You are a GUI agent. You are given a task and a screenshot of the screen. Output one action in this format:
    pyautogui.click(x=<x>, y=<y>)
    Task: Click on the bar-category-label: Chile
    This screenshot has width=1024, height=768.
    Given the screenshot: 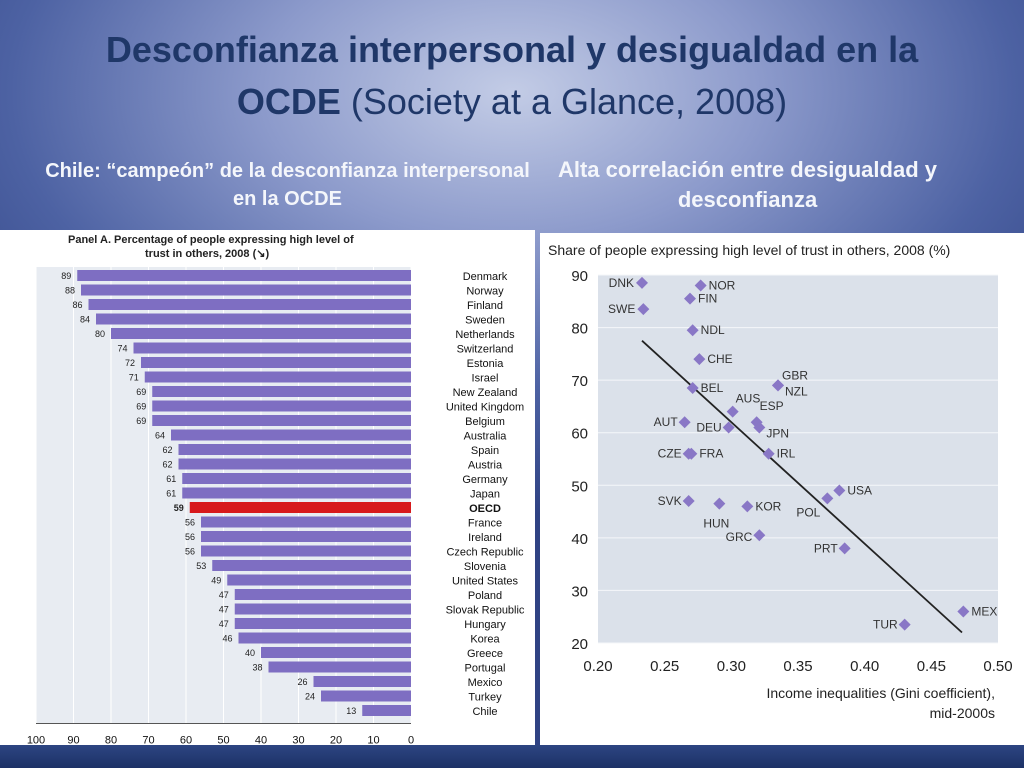 What is the action you would take?
    pyautogui.click(x=484, y=712)
    